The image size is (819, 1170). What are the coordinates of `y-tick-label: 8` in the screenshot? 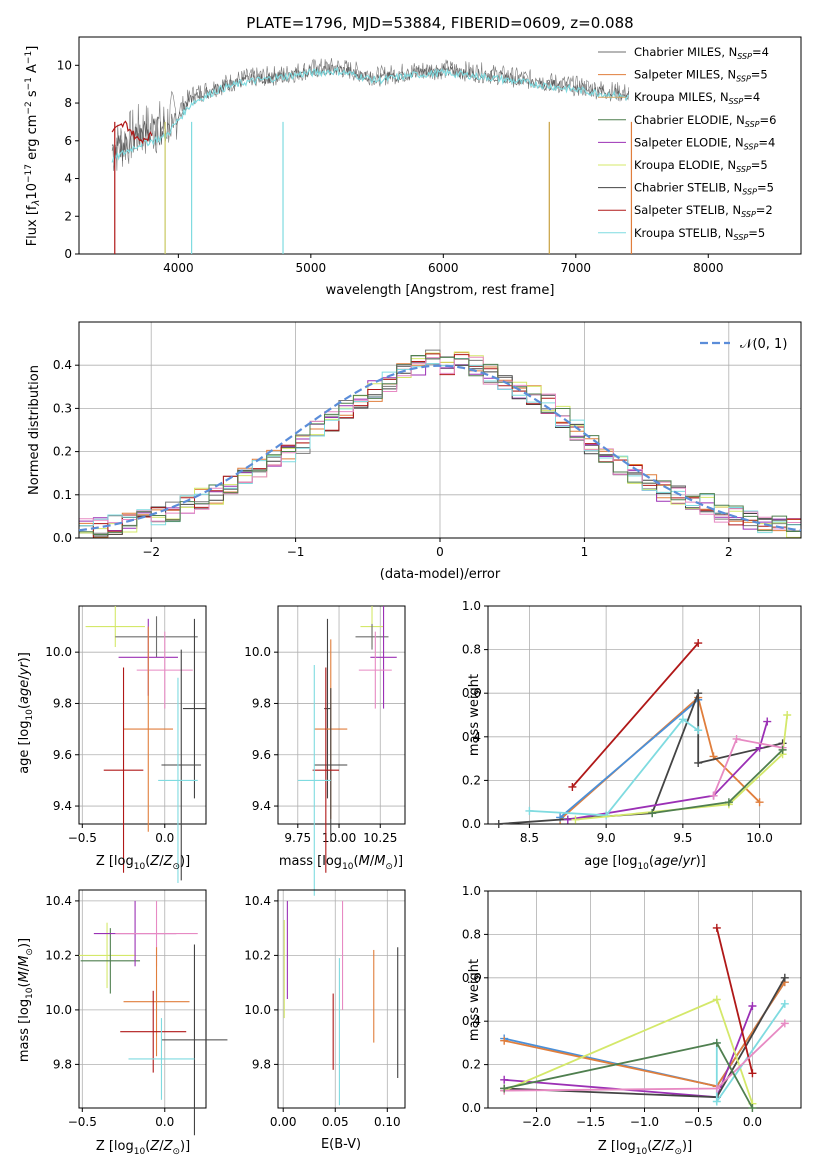 It's located at (68, 103).